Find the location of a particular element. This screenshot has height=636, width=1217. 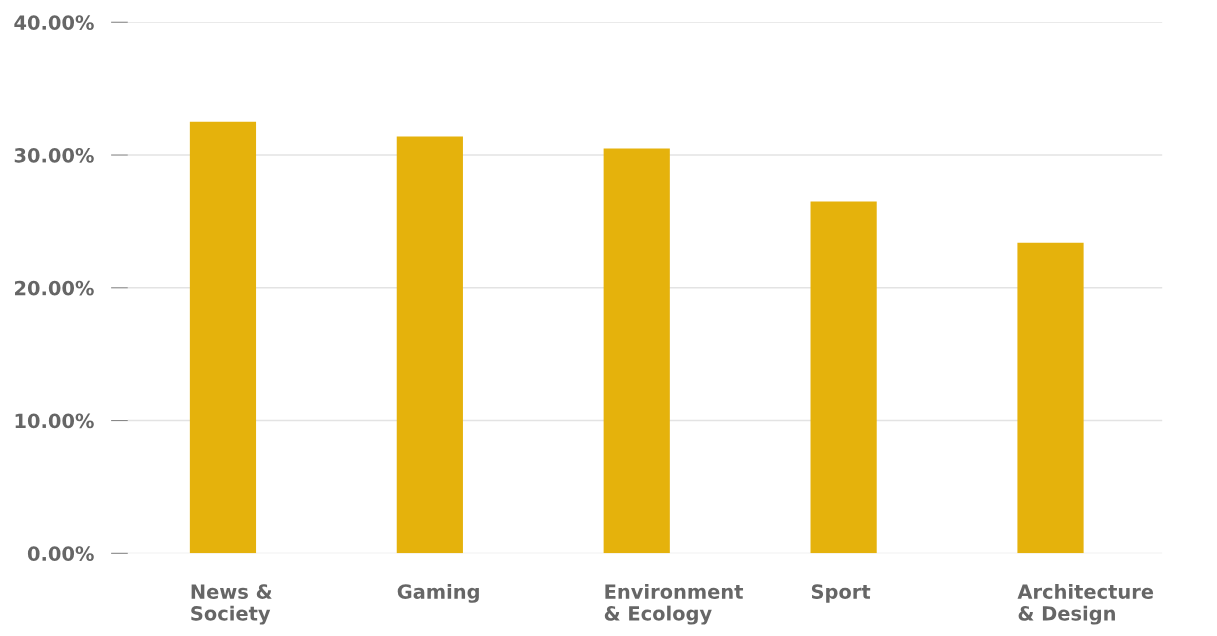

x-tick-label: News & Society is located at coordinates (231, 604).